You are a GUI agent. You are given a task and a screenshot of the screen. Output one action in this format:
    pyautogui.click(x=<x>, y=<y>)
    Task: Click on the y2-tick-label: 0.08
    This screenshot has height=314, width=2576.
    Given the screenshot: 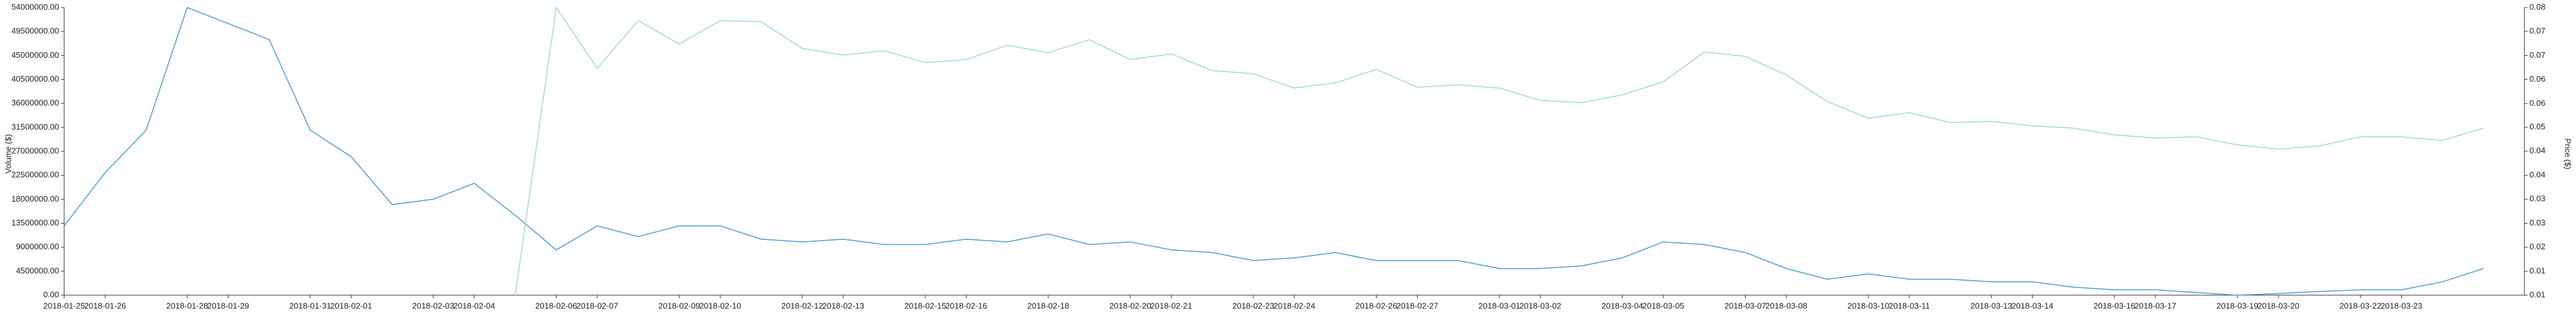 What is the action you would take?
    pyautogui.click(x=2537, y=6)
    